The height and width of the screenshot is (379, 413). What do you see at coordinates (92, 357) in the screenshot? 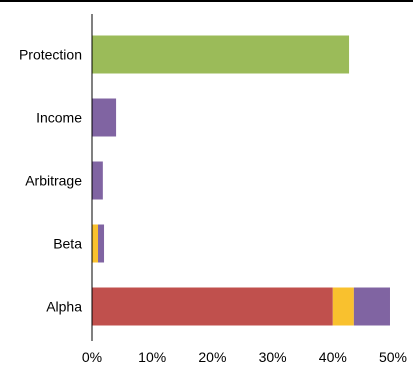
I see `x-tick-label: 0%` at bounding box center [92, 357].